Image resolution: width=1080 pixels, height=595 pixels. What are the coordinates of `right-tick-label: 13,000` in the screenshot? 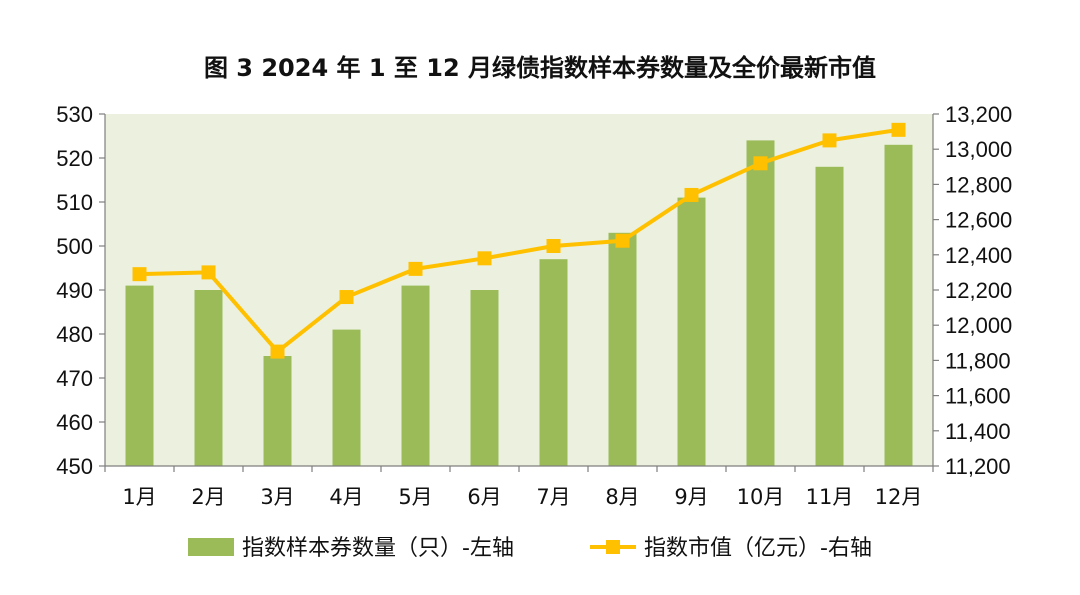 It's located at (978, 149).